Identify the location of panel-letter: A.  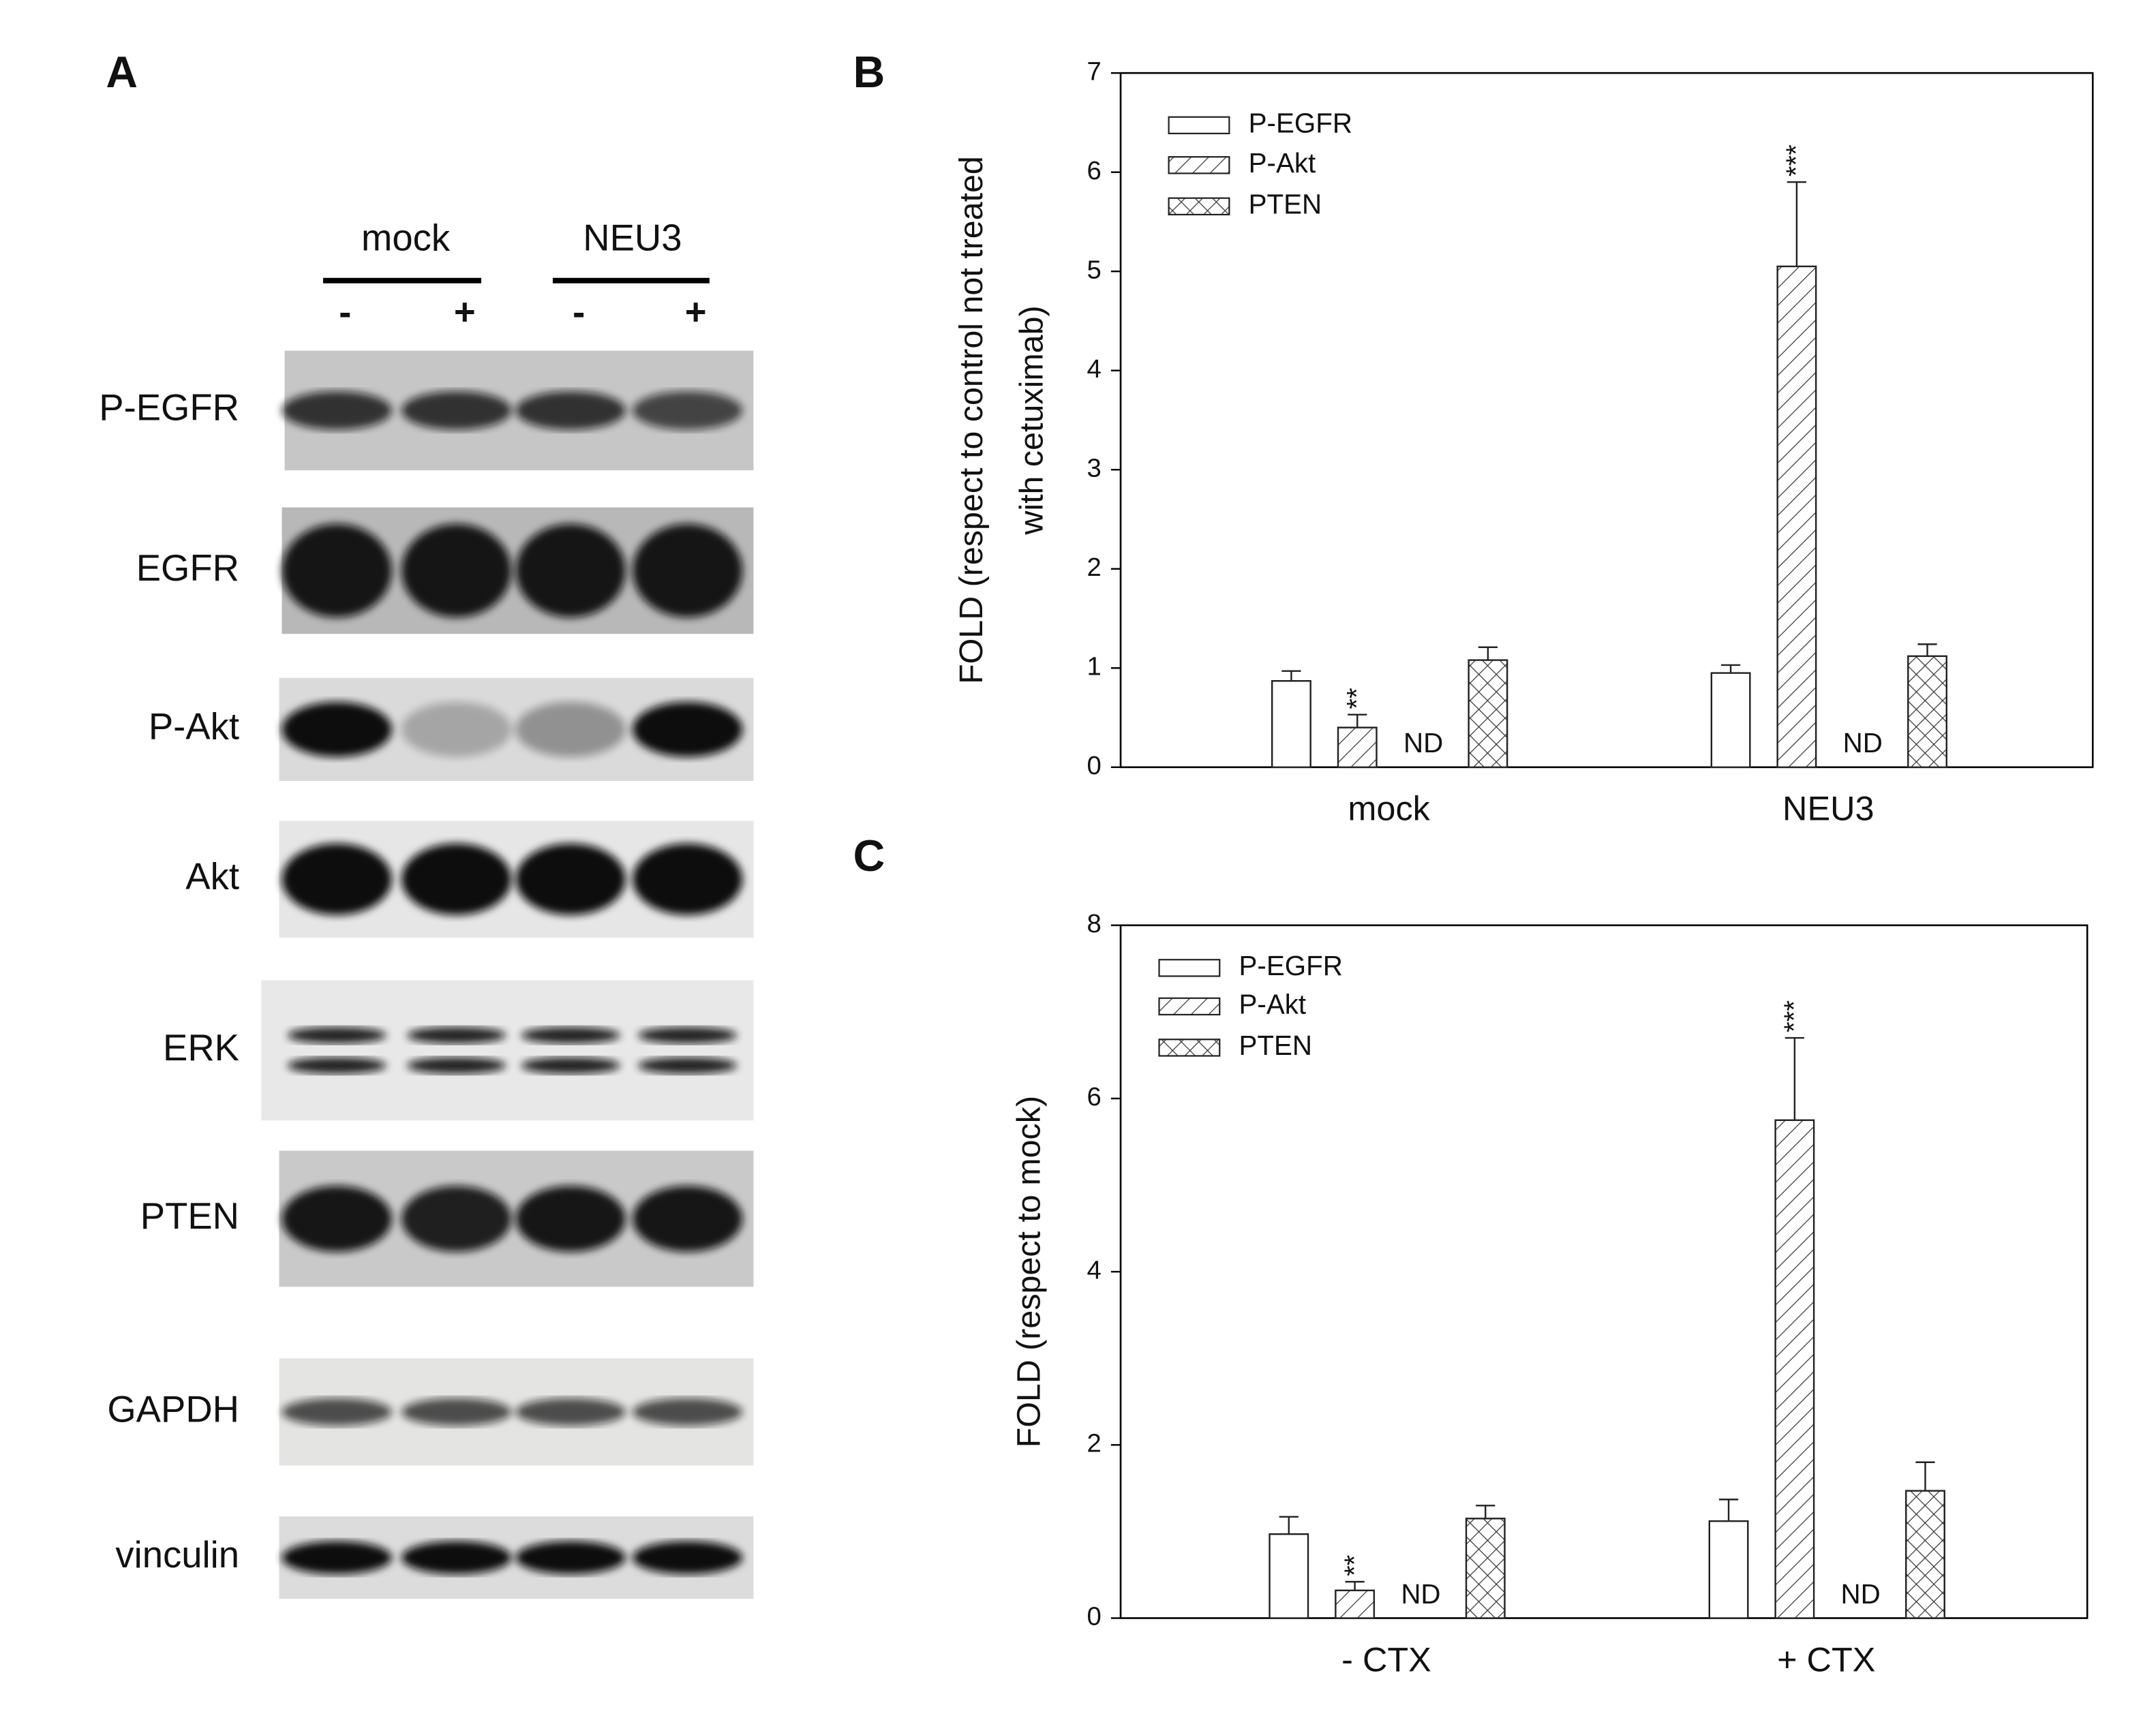
(122, 72).